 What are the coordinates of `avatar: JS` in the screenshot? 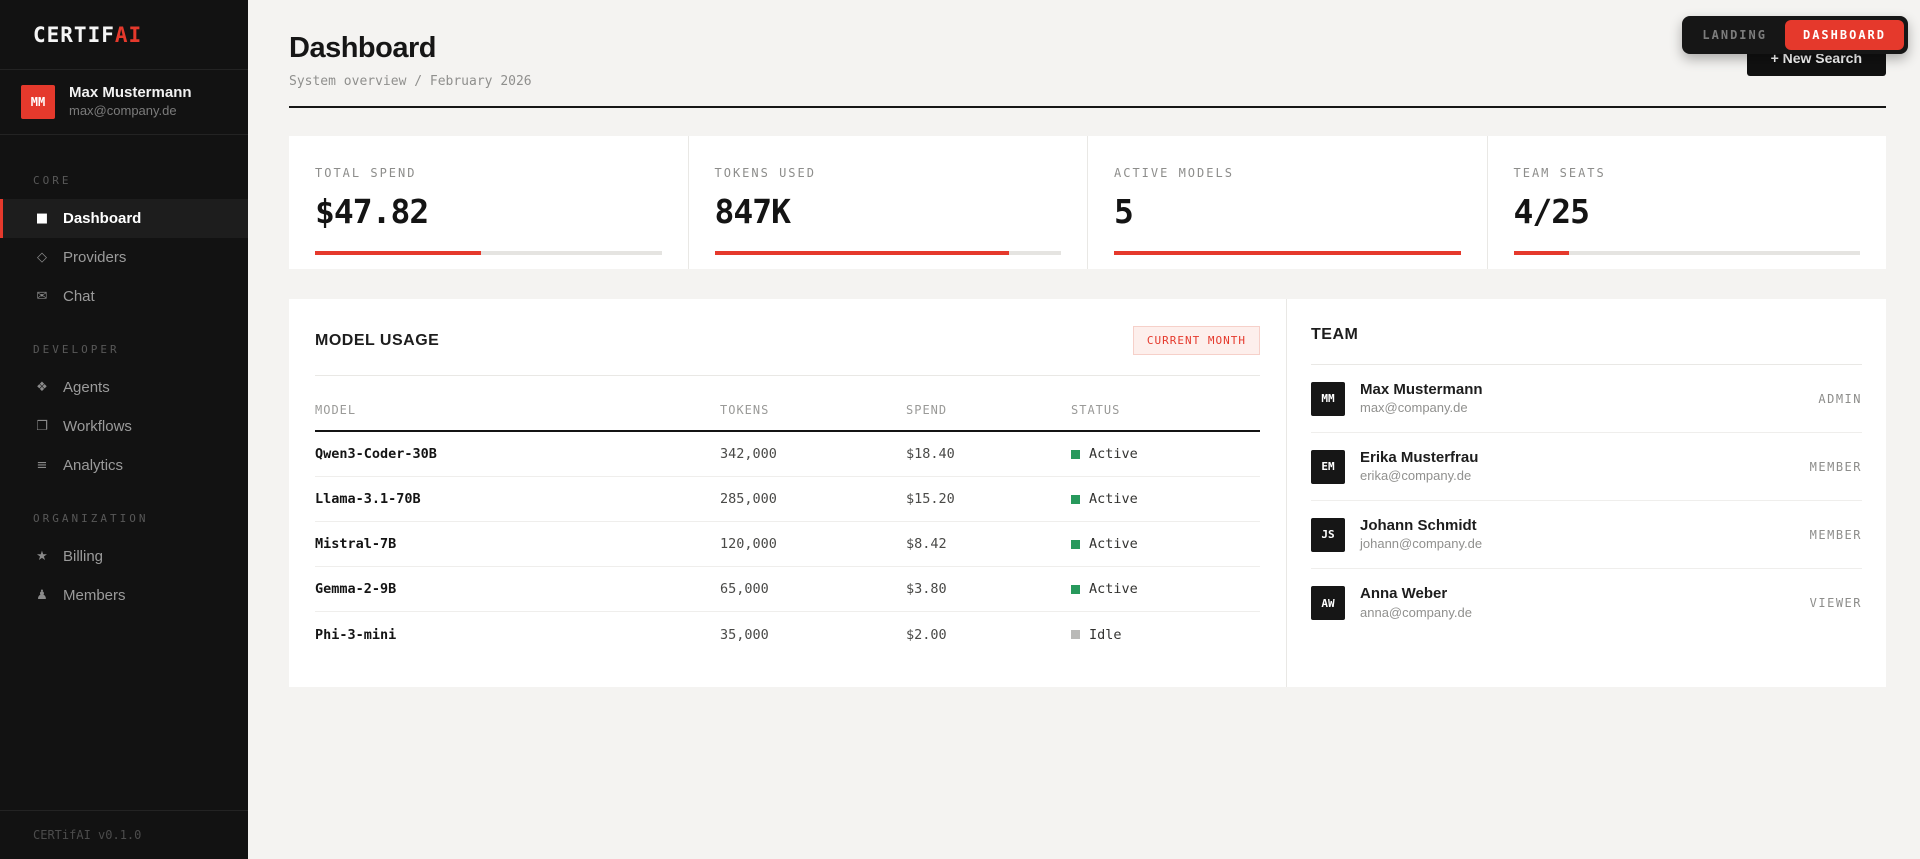 It's located at (1328, 534).